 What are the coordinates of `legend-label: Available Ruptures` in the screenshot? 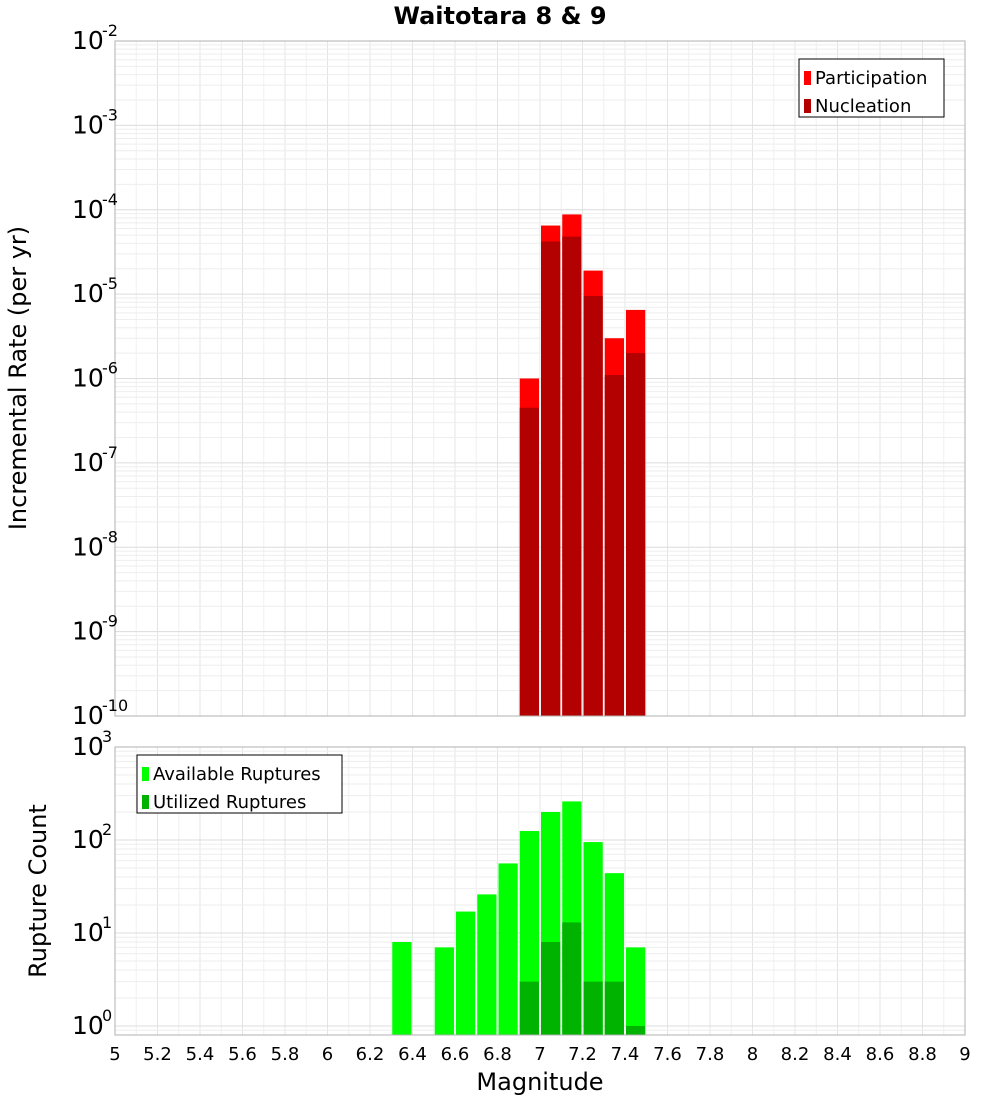 It's located at (237, 774).